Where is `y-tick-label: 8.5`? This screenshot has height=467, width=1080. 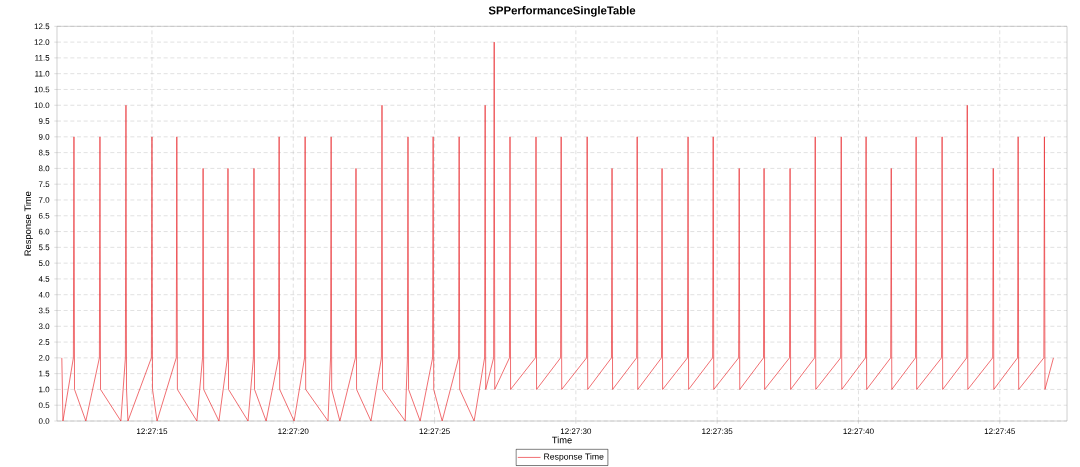
y-tick-label: 8.5 is located at coordinates (44, 152).